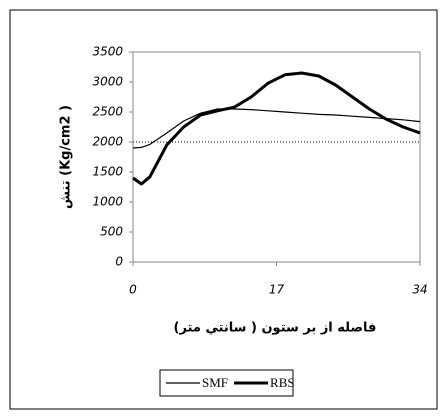 The height and width of the screenshot is (419, 448). What do you see at coordinates (133, 290) in the screenshot?
I see `x-tick-label: 0` at bounding box center [133, 290].